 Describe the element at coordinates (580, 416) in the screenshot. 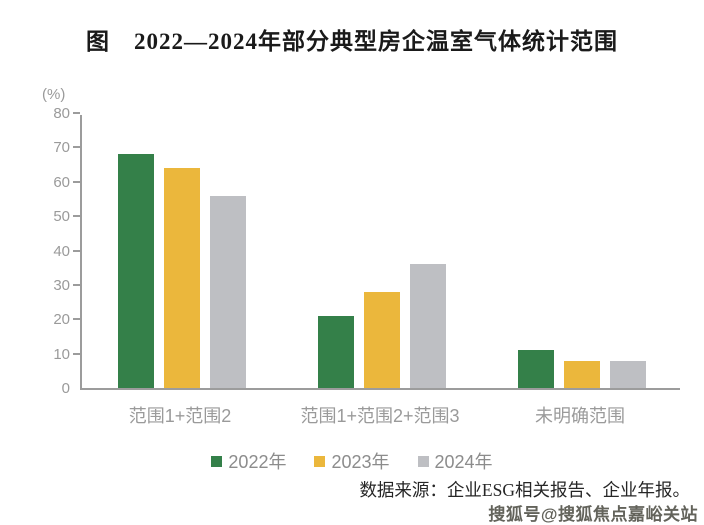

I see `x-category-label: 未明确范围` at that location.